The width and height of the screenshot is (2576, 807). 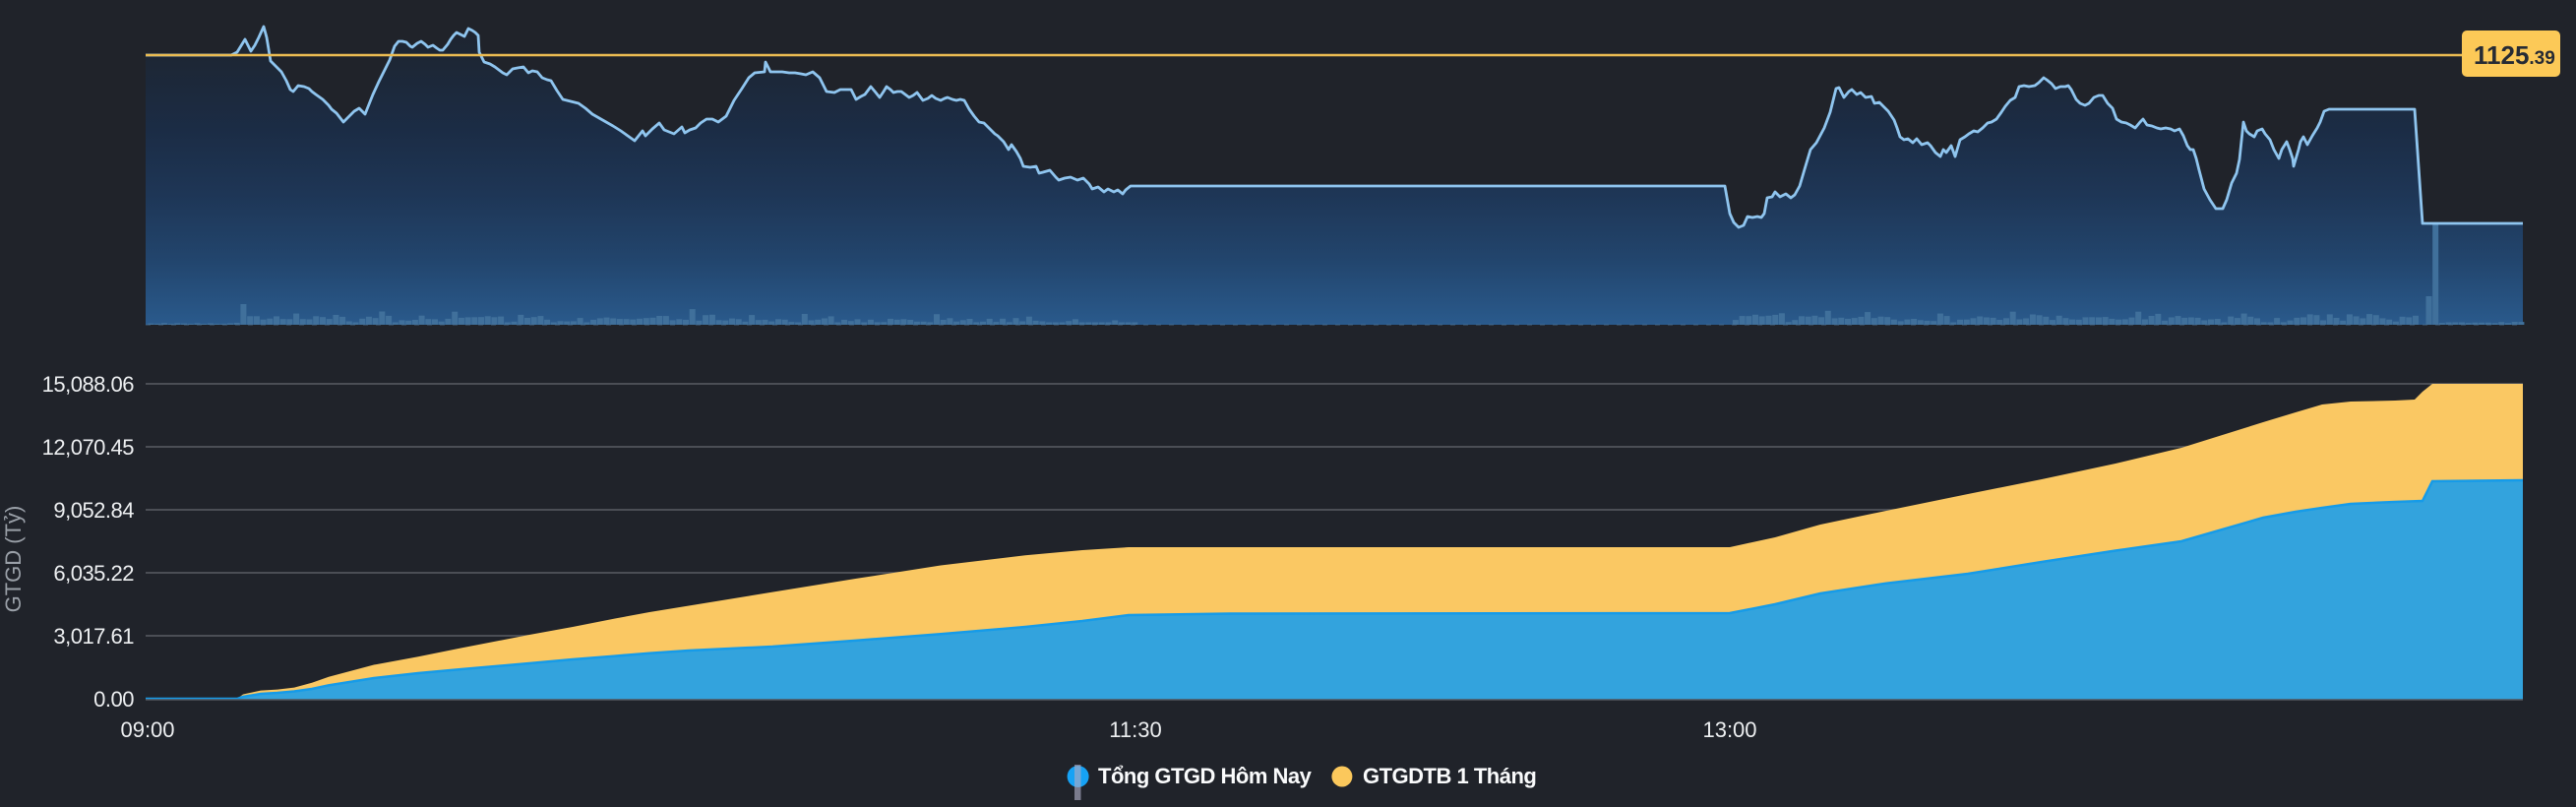 What do you see at coordinates (113, 699) in the screenshot?
I see `svg-text: 0.00` at bounding box center [113, 699].